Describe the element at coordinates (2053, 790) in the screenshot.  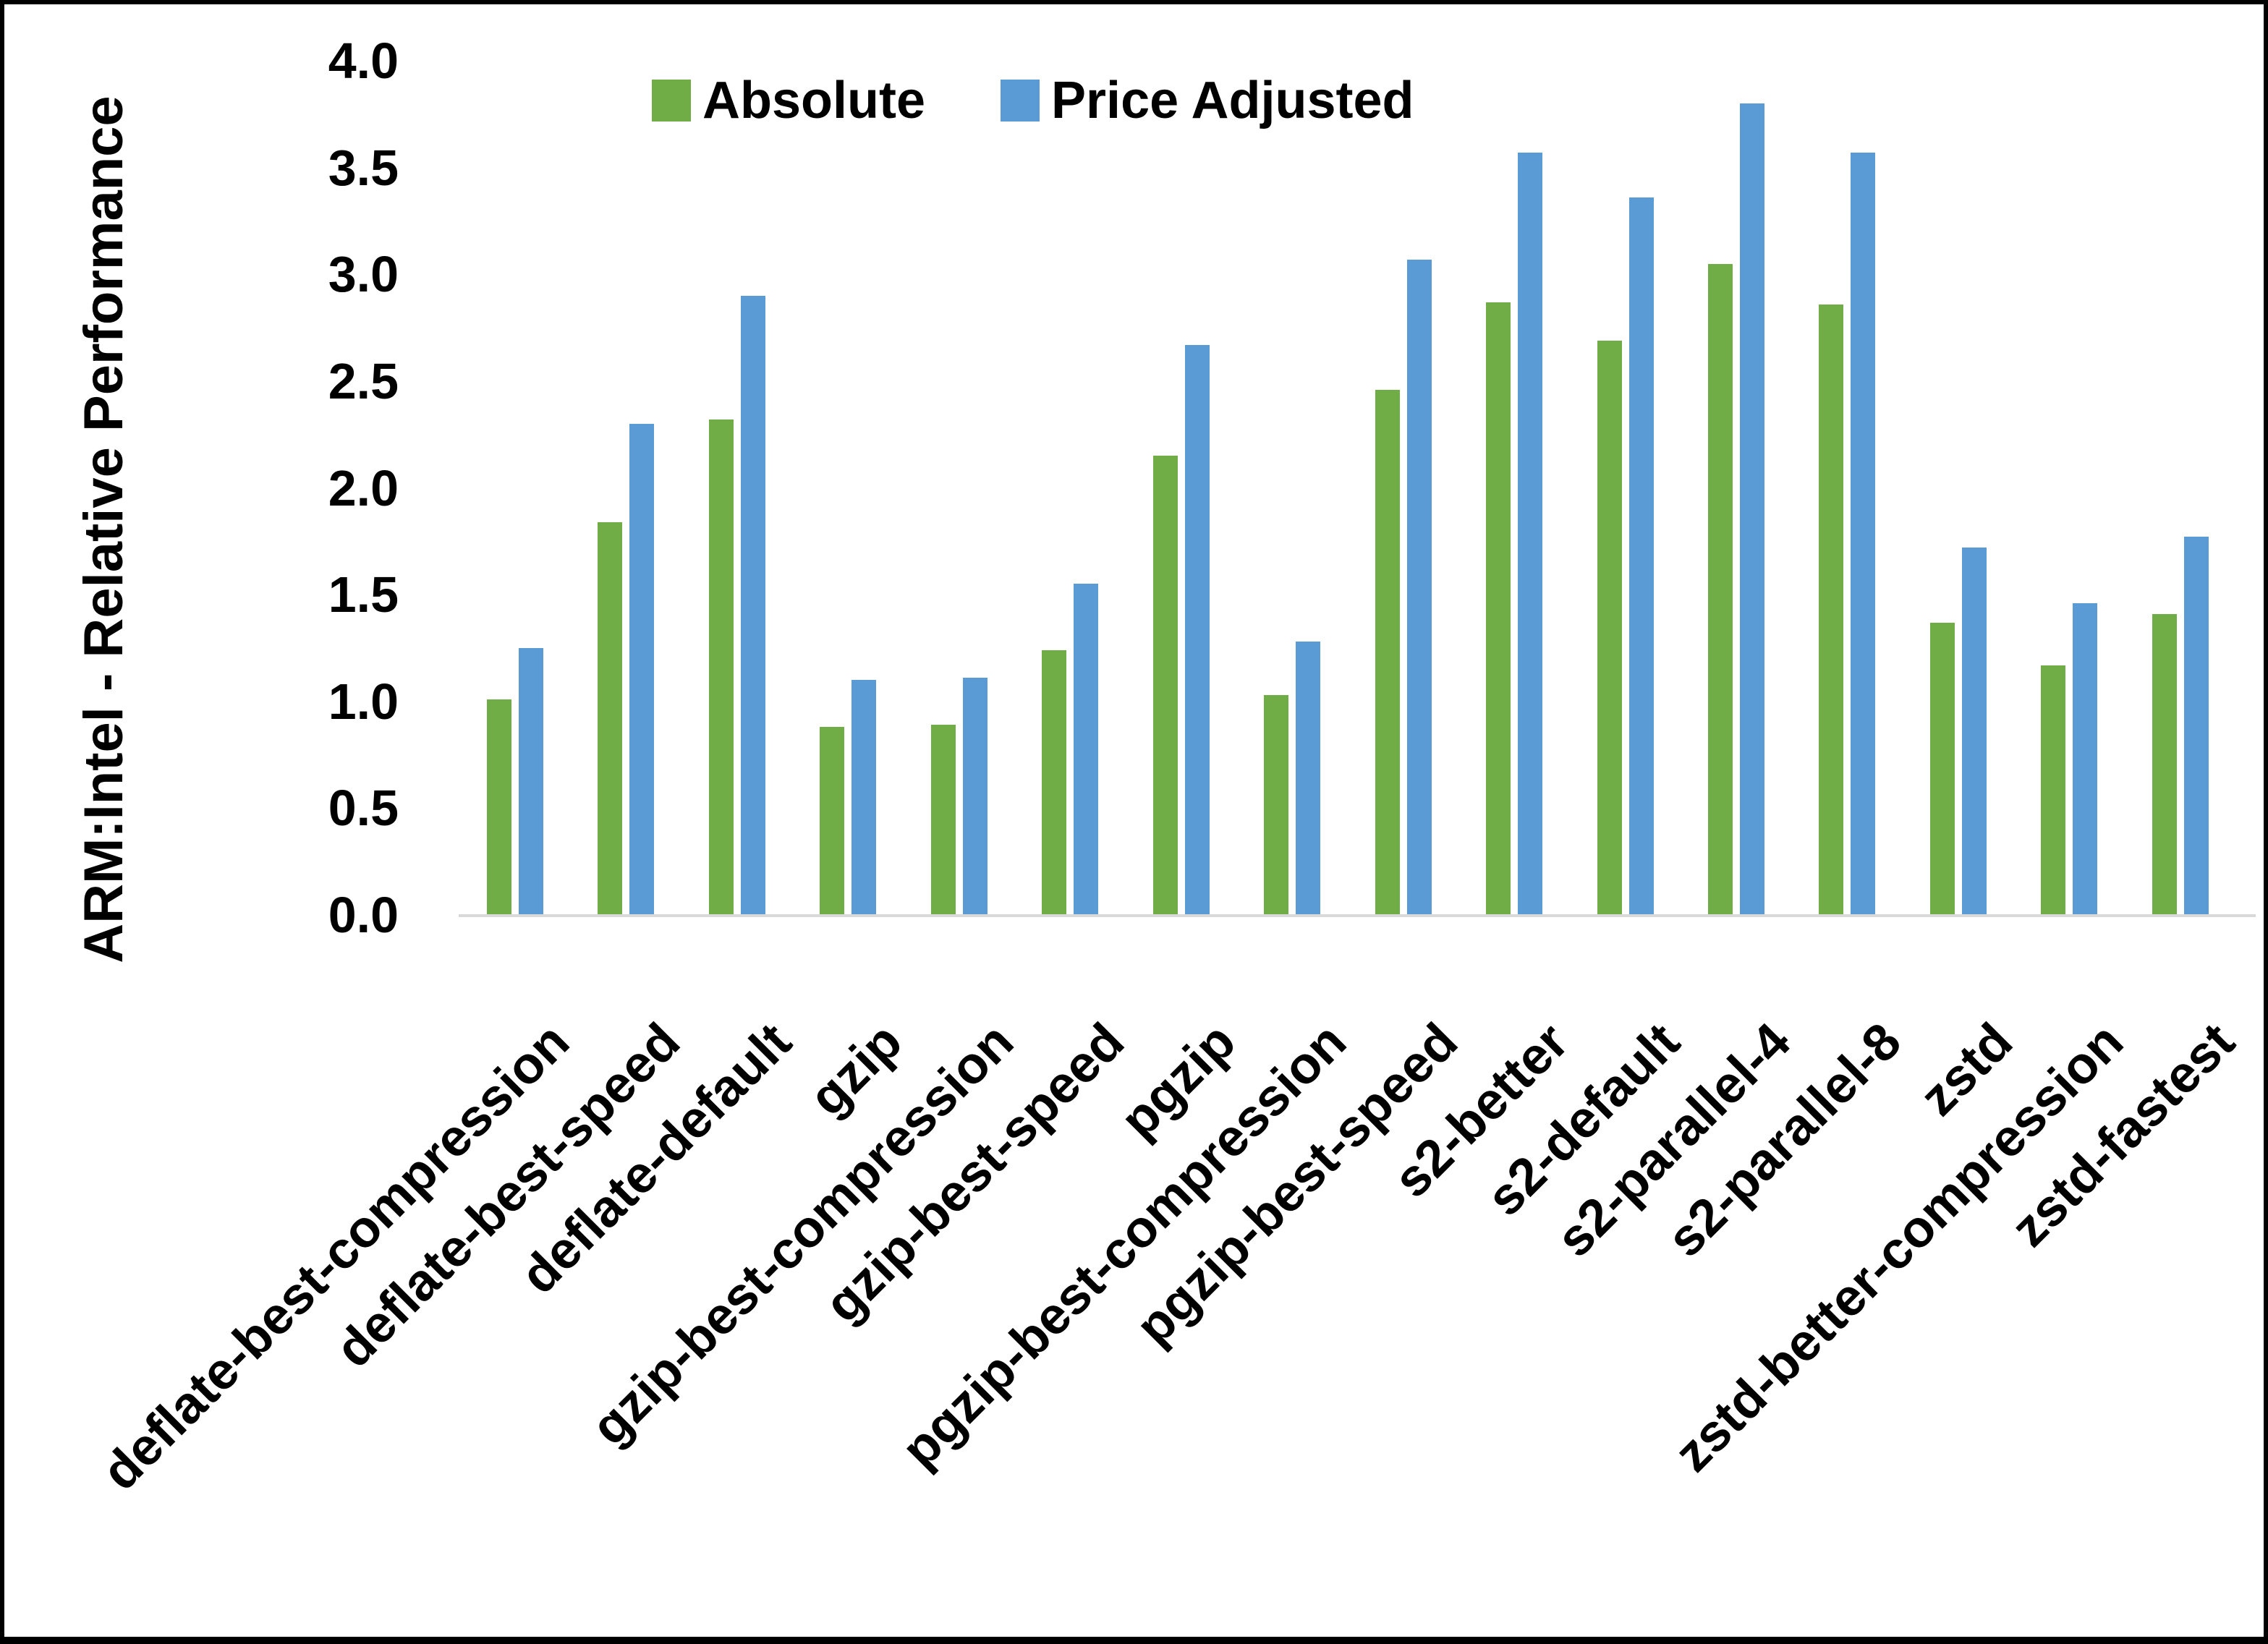
I see `bar-absolute-zstd-better-compression` at that location.